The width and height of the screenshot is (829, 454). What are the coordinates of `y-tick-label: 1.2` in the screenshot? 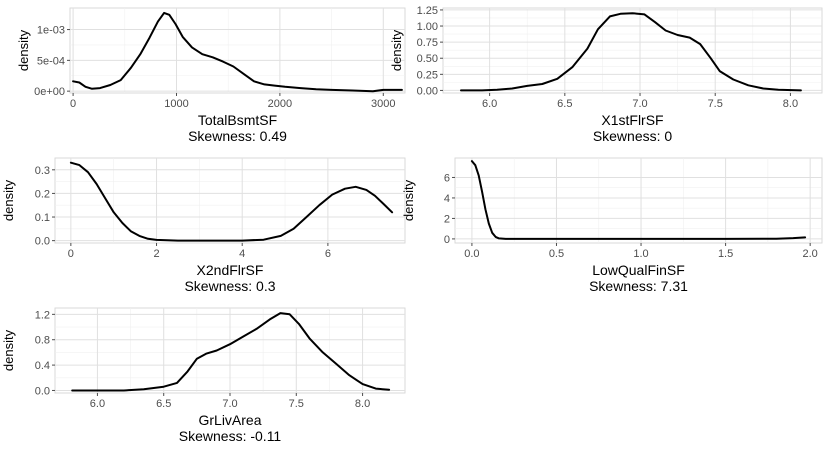 It's located at (42, 315).